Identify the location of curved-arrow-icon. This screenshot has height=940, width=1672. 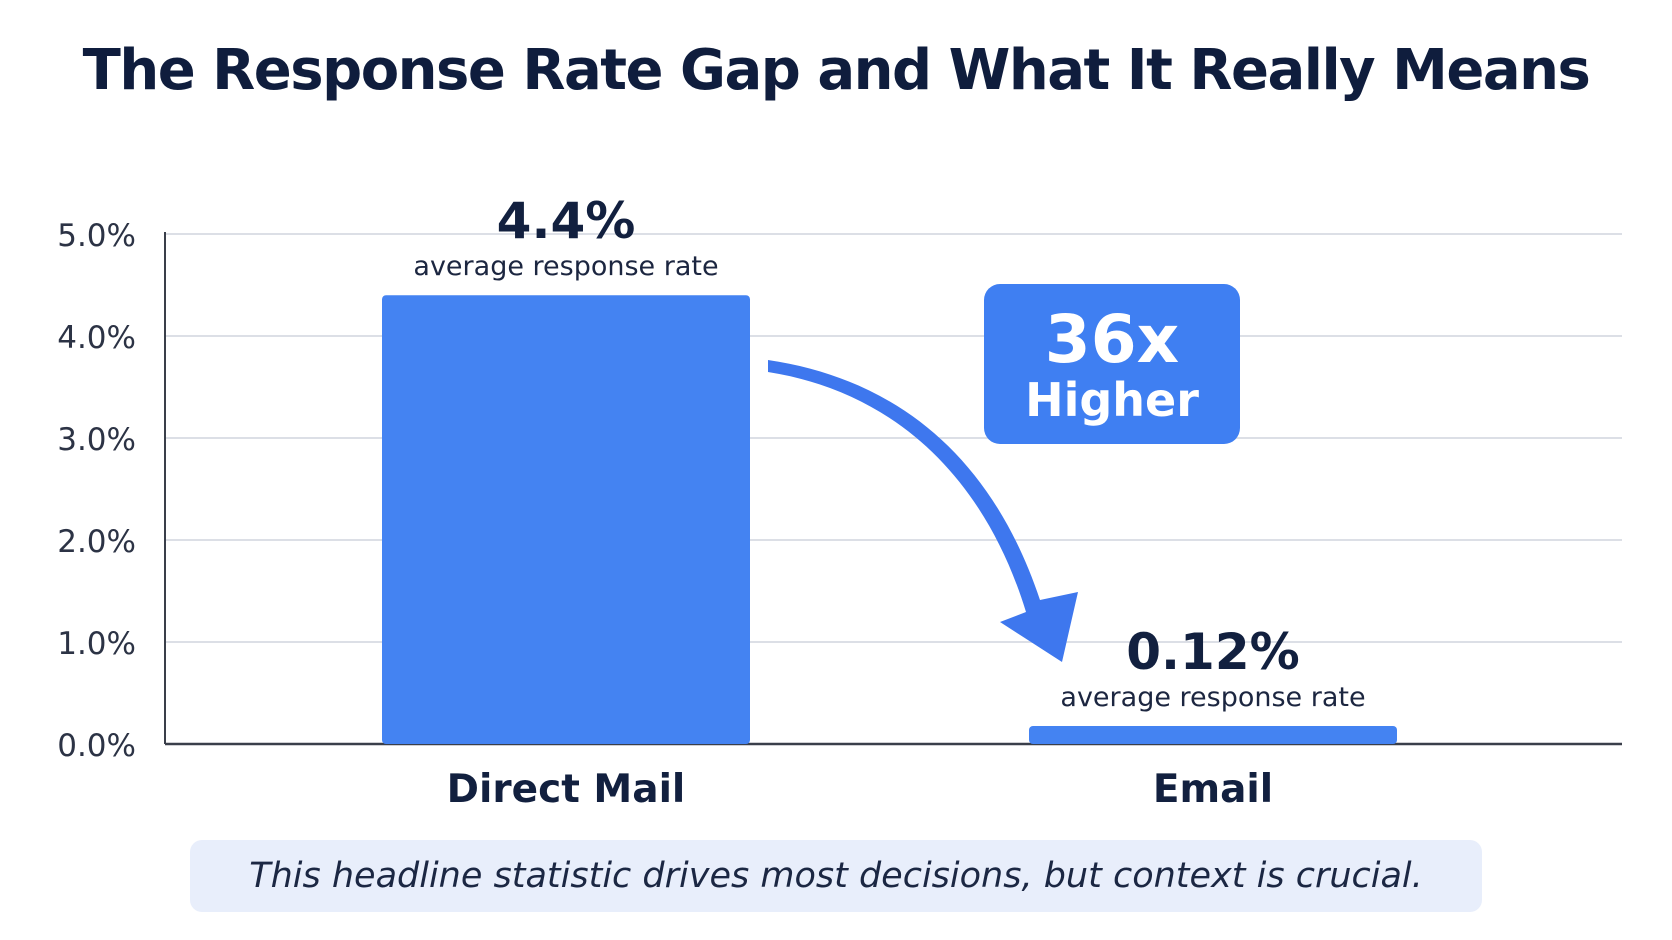
(923, 511).